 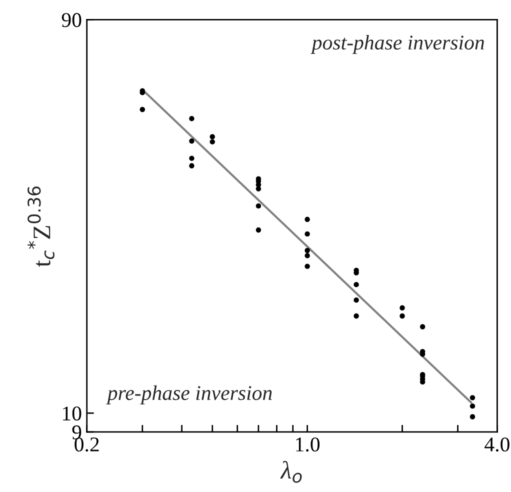 I want to click on x-axis-title: λ$_{o}$, so click(x=291, y=471).